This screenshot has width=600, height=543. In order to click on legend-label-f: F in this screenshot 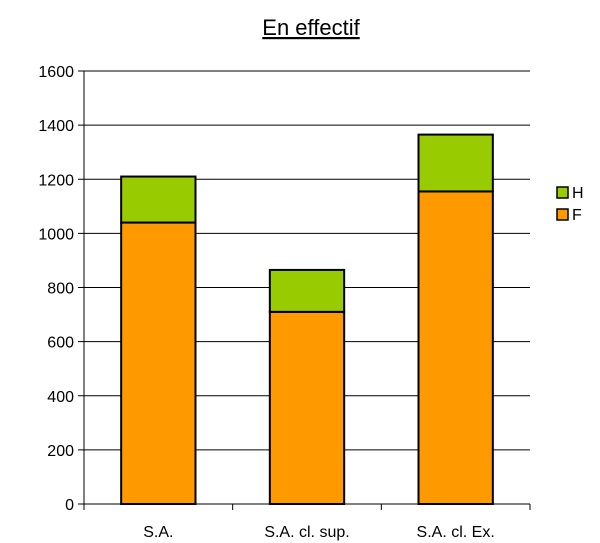, I will do `click(577, 215)`.